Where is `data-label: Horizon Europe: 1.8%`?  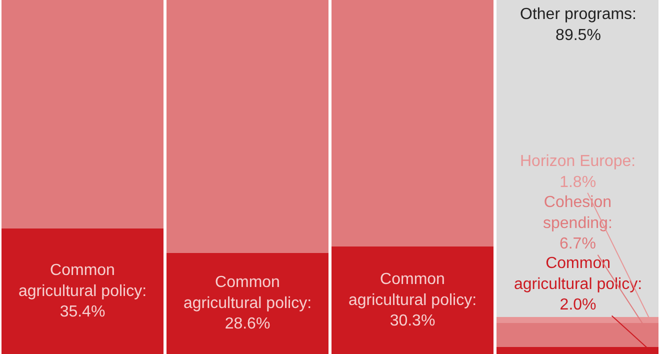
data-label: Horizon Europe: 1.8% is located at coordinates (578, 172).